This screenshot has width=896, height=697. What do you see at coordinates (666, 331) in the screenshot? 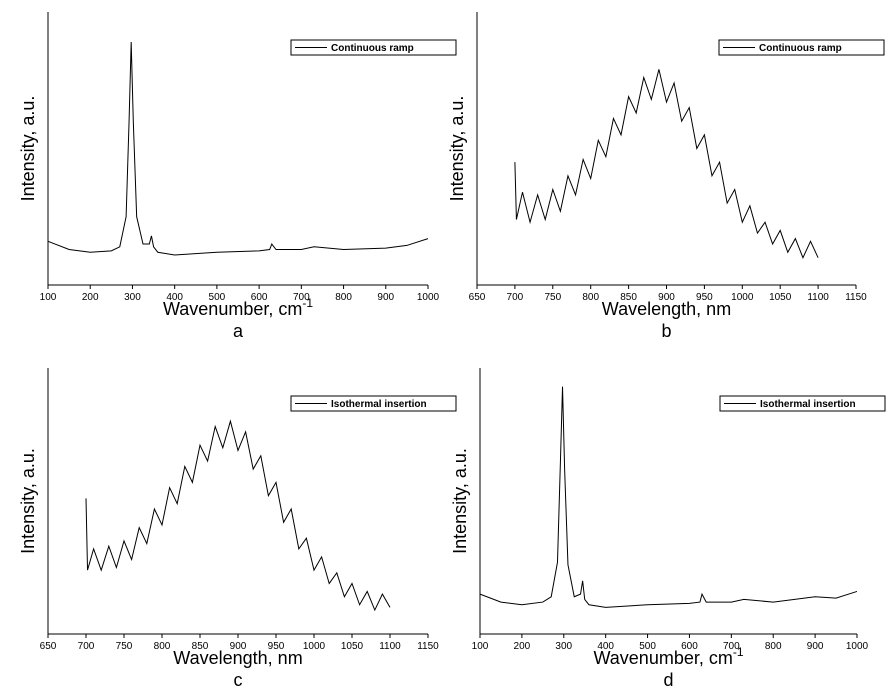
I see `panel-caption: b` at bounding box center [666, 331].